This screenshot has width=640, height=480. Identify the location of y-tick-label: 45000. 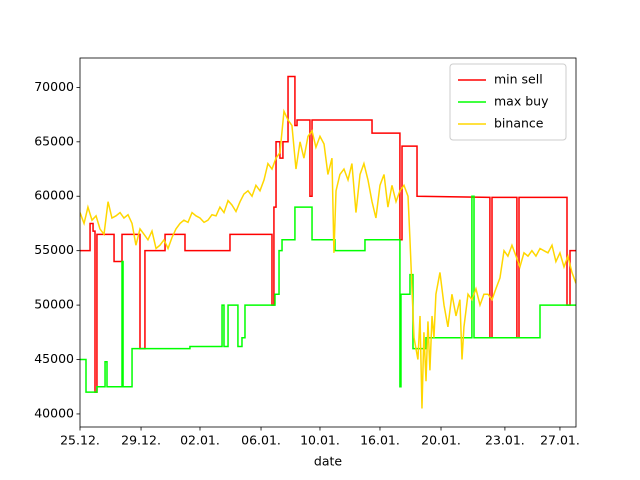
(54, 358).